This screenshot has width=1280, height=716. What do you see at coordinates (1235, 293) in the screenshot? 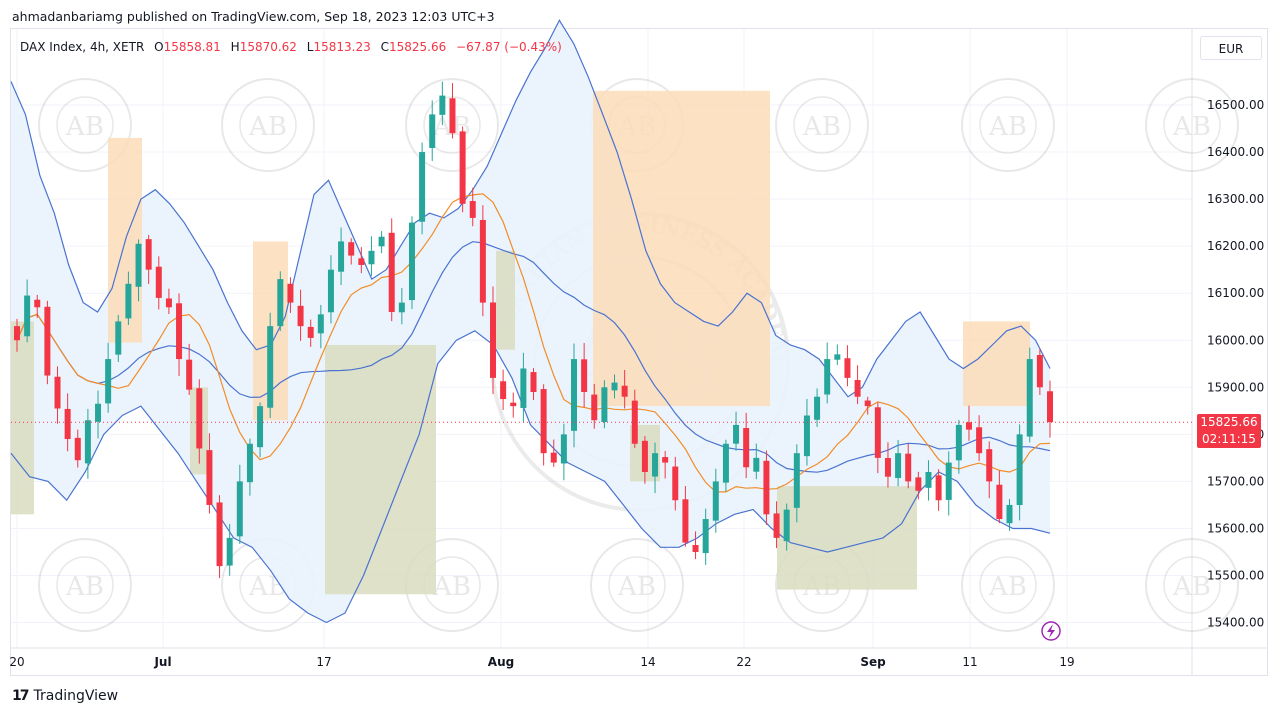
I see `y-tick-label: 16100.00` at bounding box center [1235, 293].